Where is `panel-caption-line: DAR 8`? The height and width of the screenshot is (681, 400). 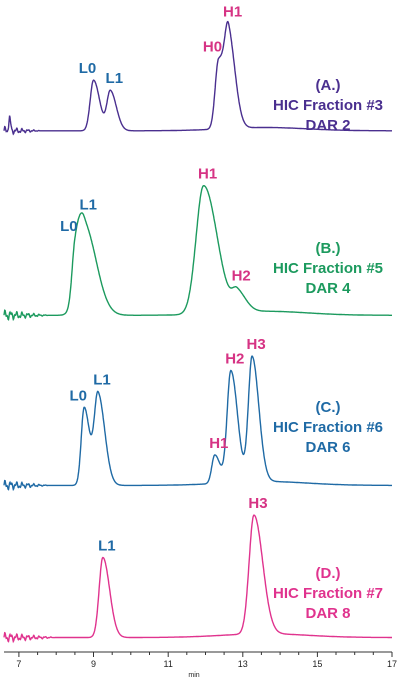 panel-caption-line: DAR 8 is located at coordinates (327, 613).